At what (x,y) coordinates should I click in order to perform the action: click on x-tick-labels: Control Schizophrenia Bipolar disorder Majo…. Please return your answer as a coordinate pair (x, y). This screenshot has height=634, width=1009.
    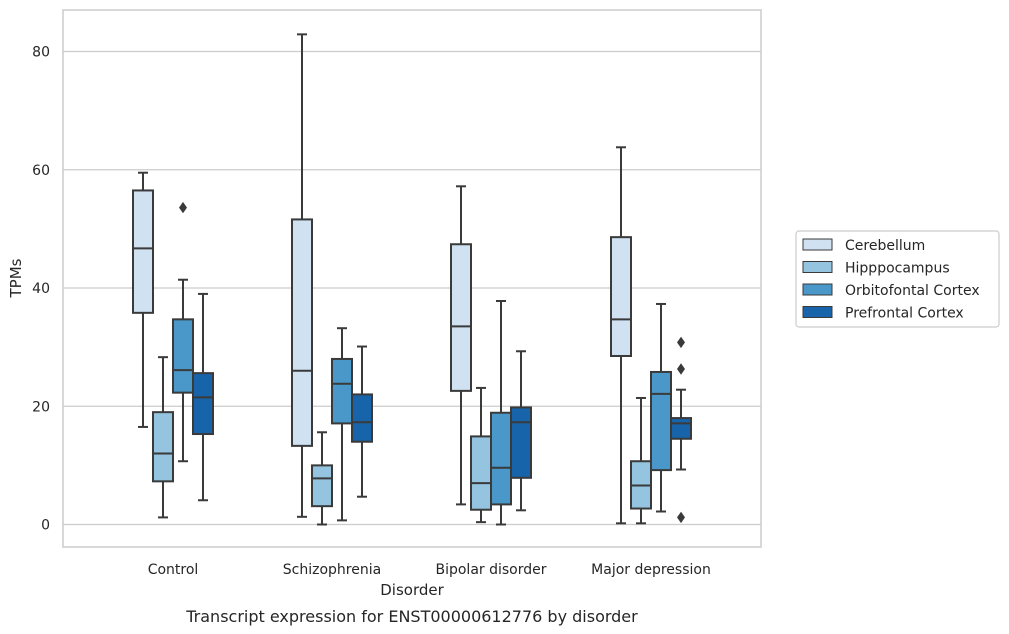
    Looking at the image, I should click on (429, 570).